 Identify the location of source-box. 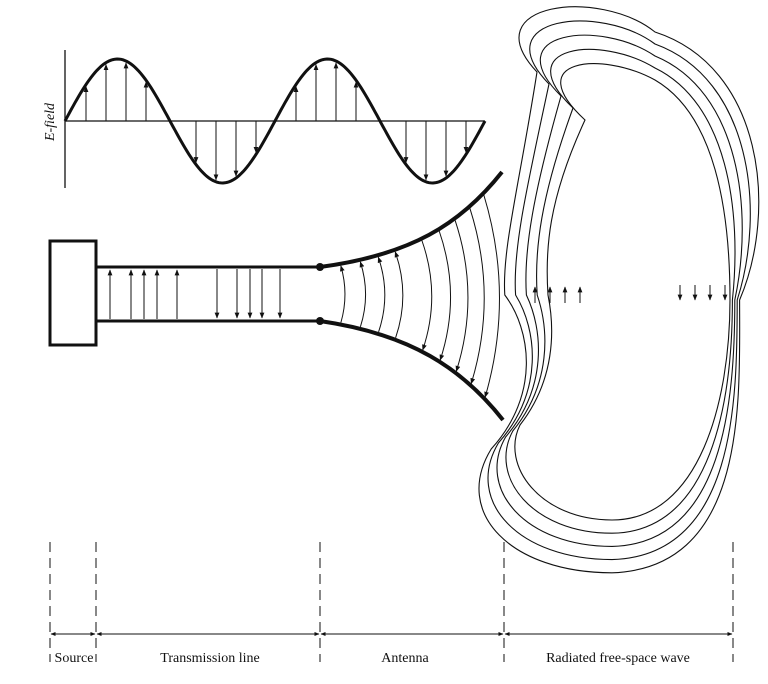
(73, 293).